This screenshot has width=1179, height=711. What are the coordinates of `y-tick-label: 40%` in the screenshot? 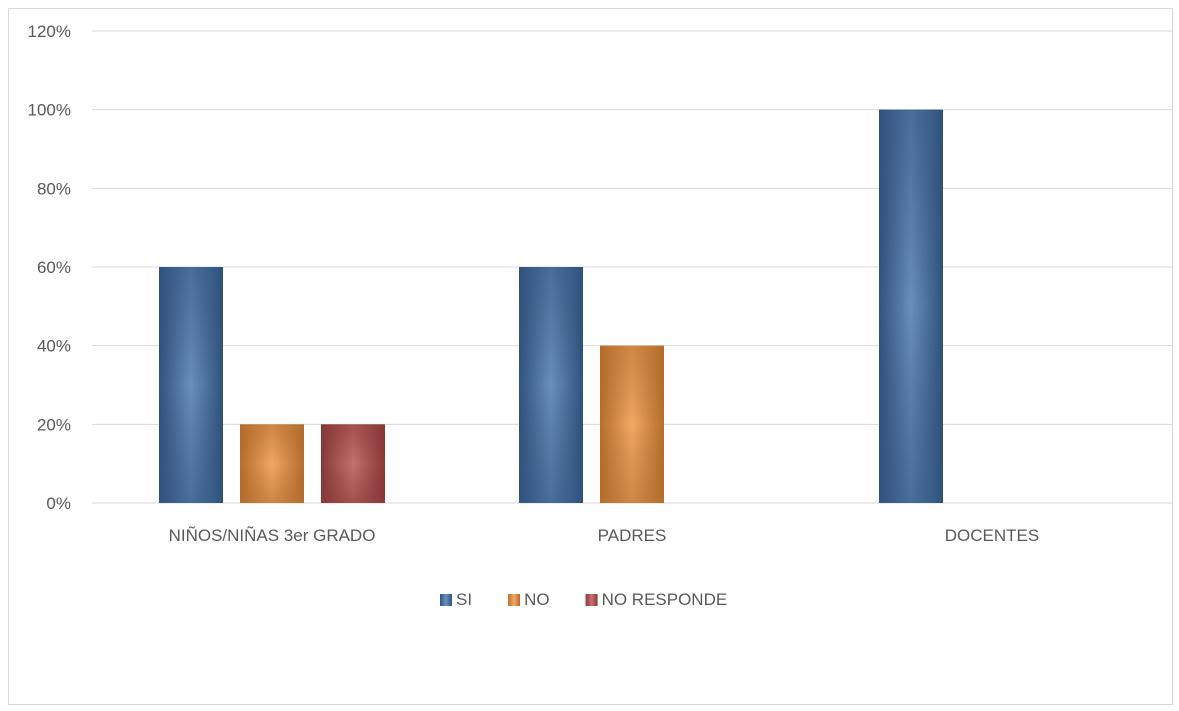 It's located at (54, 346).